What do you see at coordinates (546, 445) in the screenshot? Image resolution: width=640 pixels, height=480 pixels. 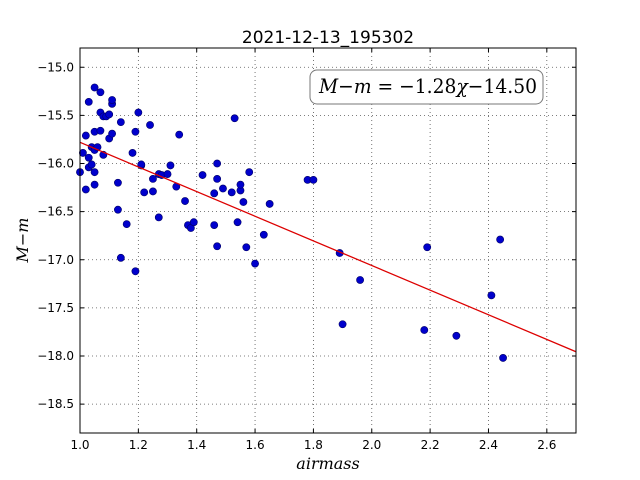 I see `x-tick-label: 2.6` at bounding box center [546, 445].